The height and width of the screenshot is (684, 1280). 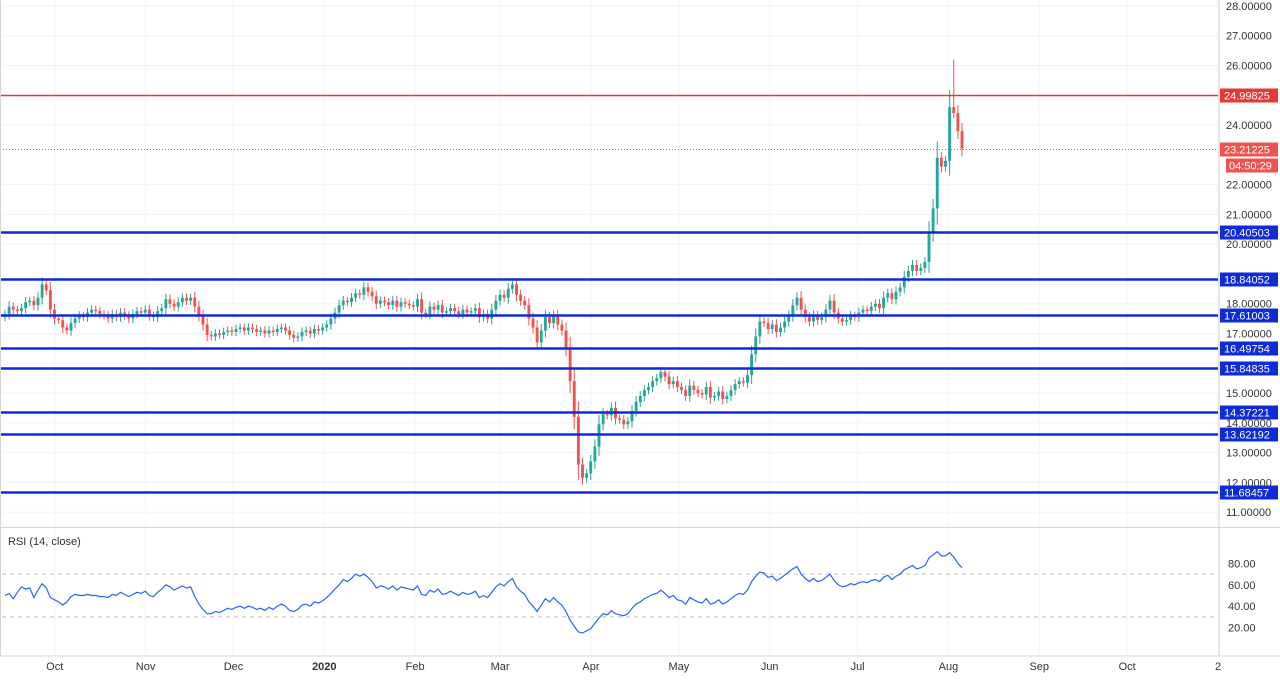 I want to click on price-label: 18.84052, so click(x=1247, y=281).